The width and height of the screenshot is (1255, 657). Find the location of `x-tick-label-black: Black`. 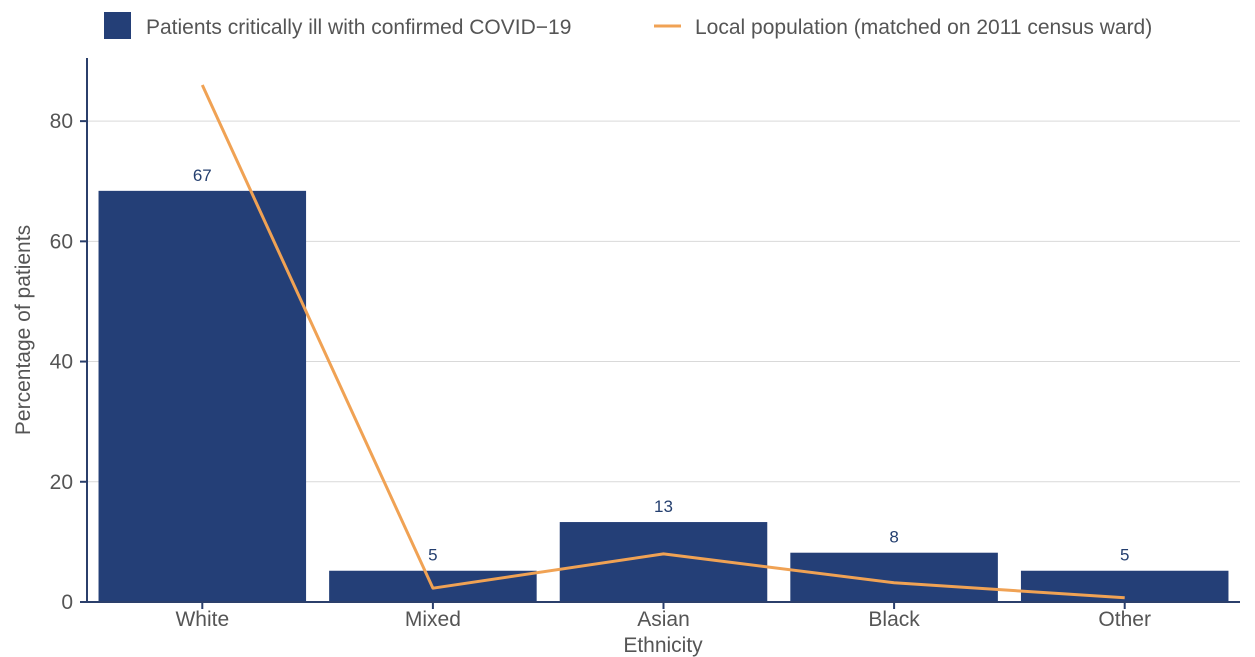

x-tick-label-black: Black is located at coordinates (894, 619).